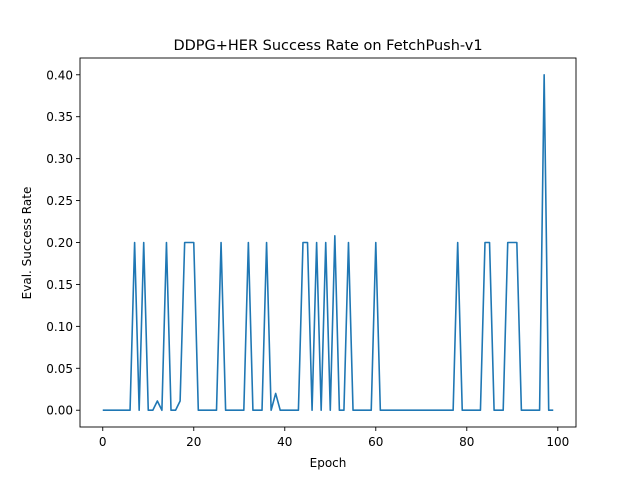 The height and width of the screenshot is (480, 640). What do you see at coordinates (327, 46) in the screenshot?
I see `chart-title: DDPG+HER Success Rate on FetchPush-v1` at bounding box center [327, 46].